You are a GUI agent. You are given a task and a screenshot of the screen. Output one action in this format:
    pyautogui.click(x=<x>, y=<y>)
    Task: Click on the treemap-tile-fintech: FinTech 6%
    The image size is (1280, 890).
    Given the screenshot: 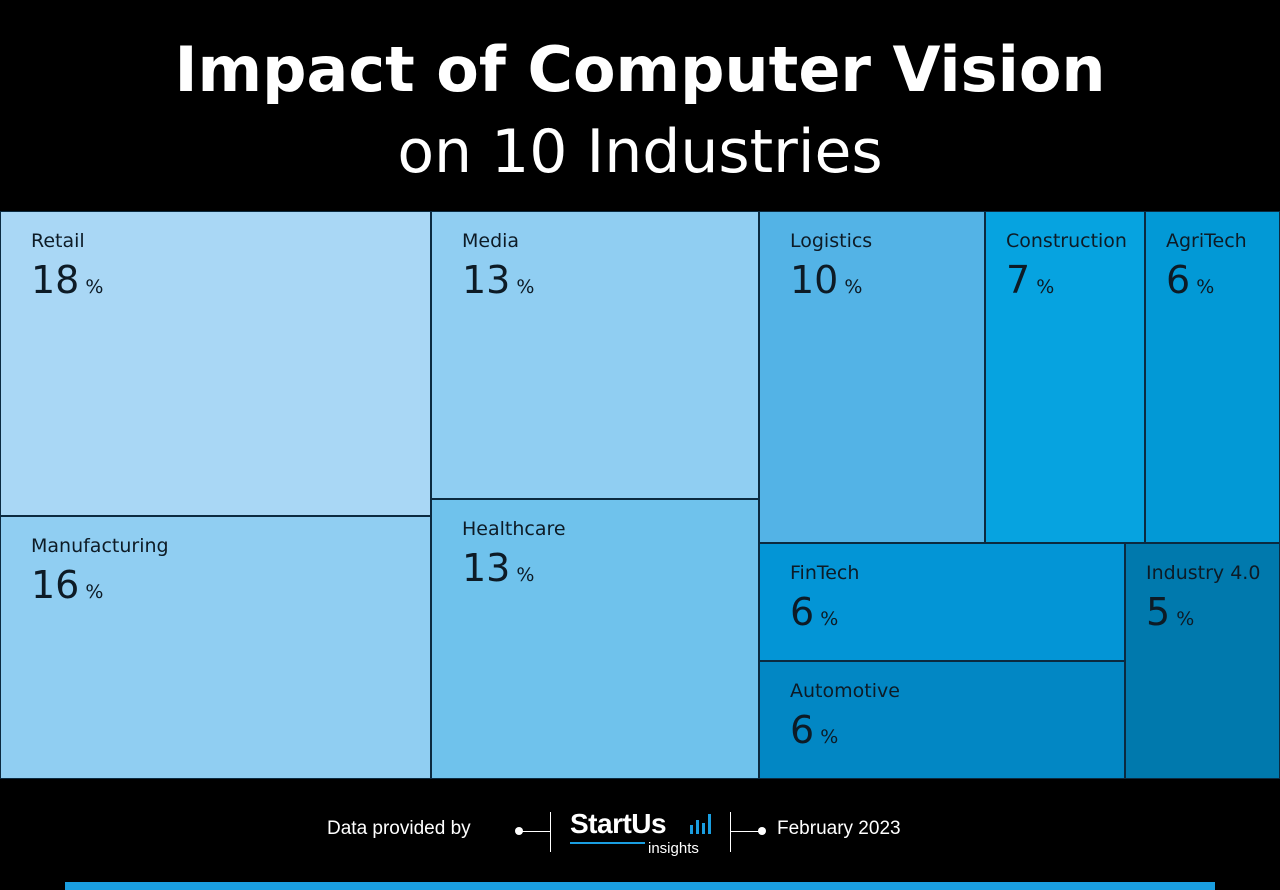 What is the action you would take?
    pyautogui.click(x=942, y=602)
    